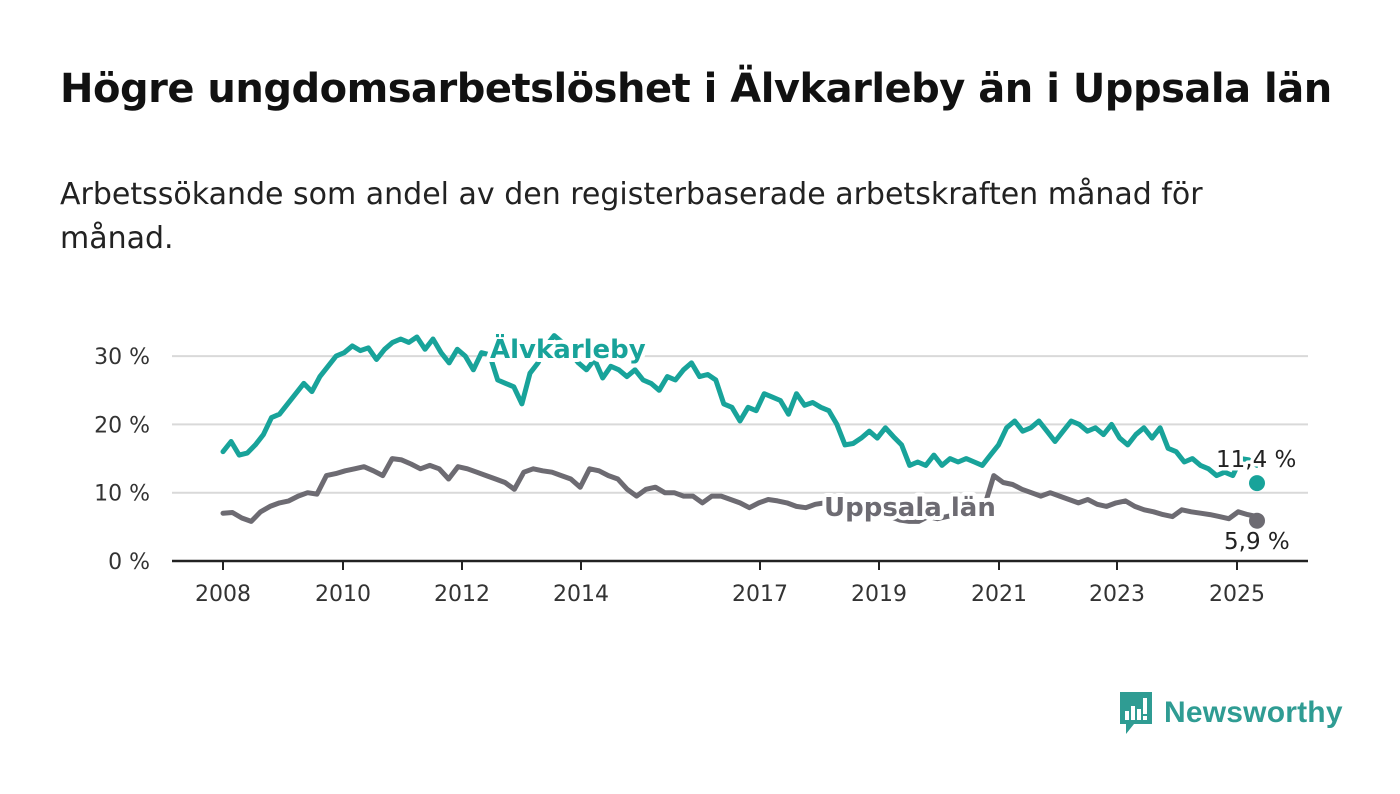  What do you see at coordinates (462, 594) in the screenshot?
I see `x-tick-label: 2012` at bounding box center [462, 594].